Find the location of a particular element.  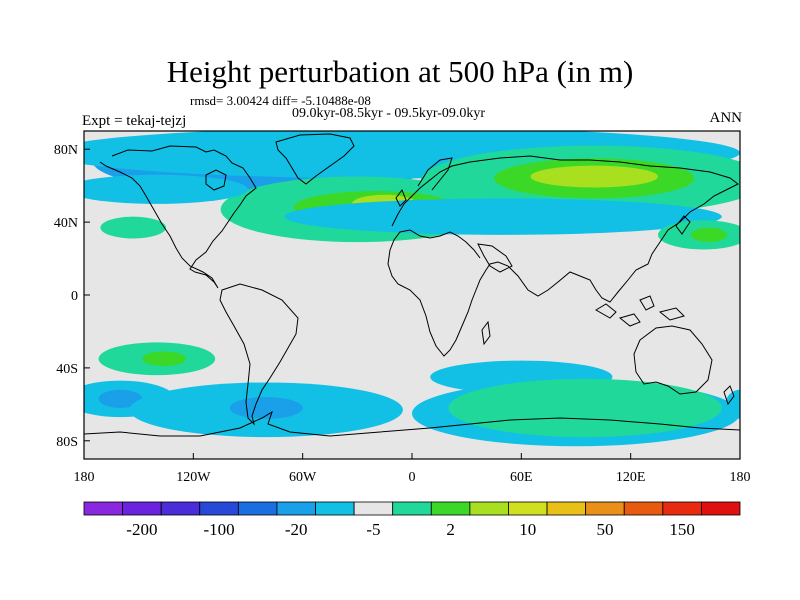

y-tick-label-0: 80N is located at coordinates (66, 150).